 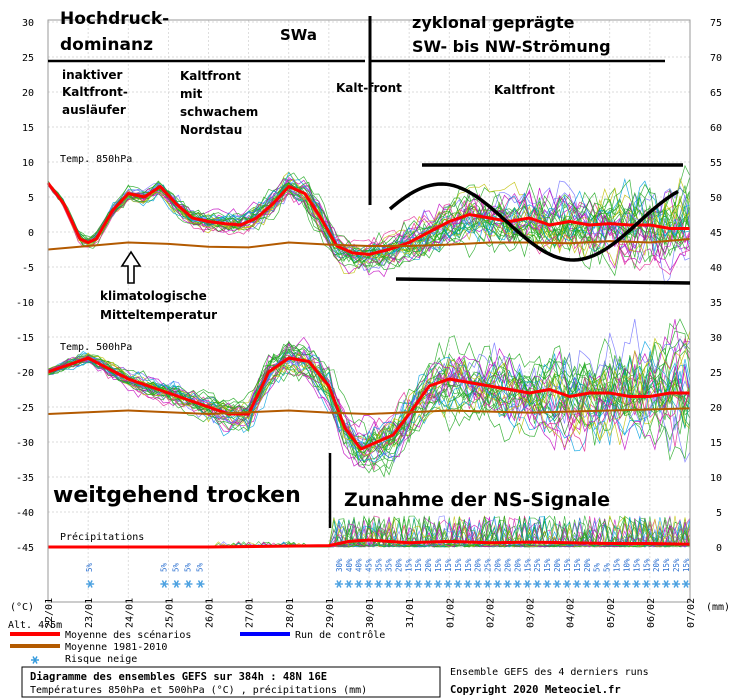 I want to click on wave-curve, so click(x=533, y=222).